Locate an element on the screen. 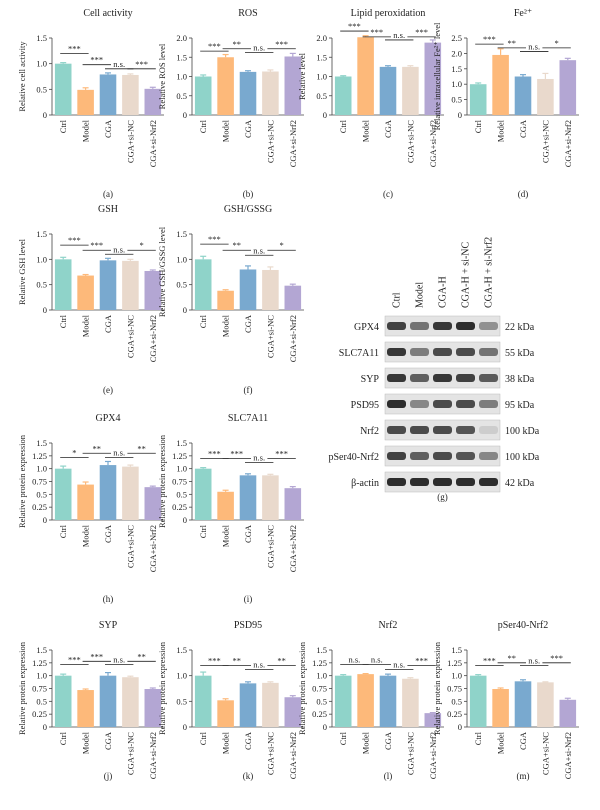 This screenshot has height=810, width=600. blot-protein-label: GPX4 is located at coordinates (366, 327).